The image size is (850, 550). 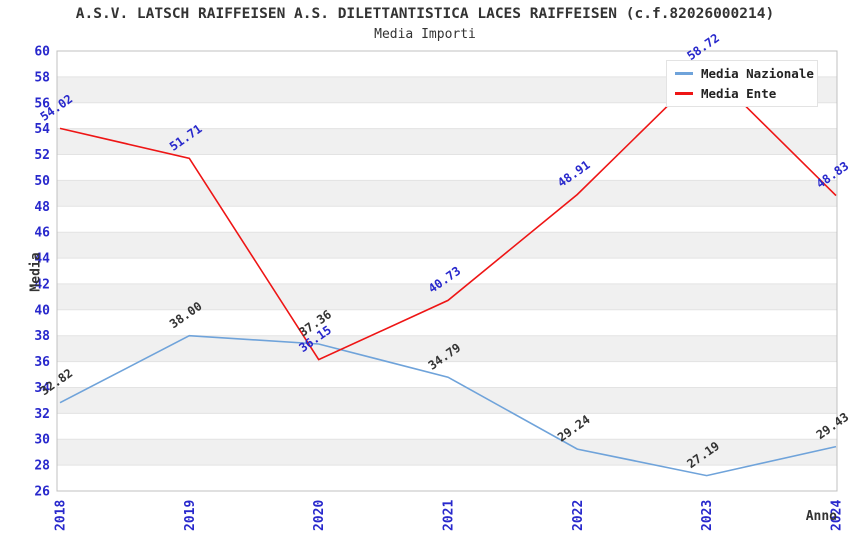 What do you see at coordinates (42, 388) in the screenshot?
I see `y-tick-label: 34` at bounding box center [42, 388].